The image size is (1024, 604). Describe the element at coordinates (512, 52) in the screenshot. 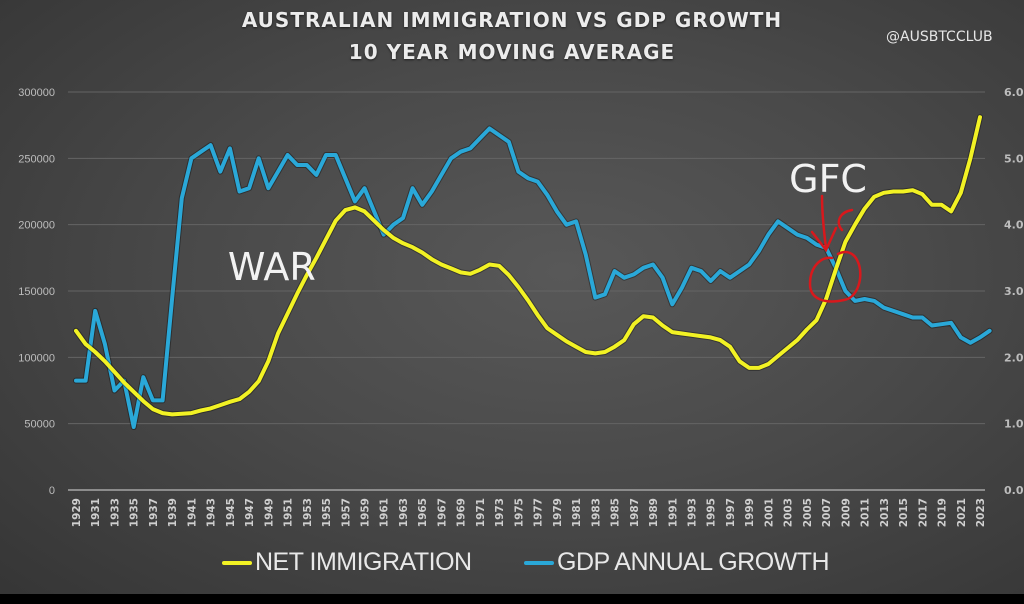

I see `chart-title-line2: 10 YEAR MOVING AVERAGE` at that location.